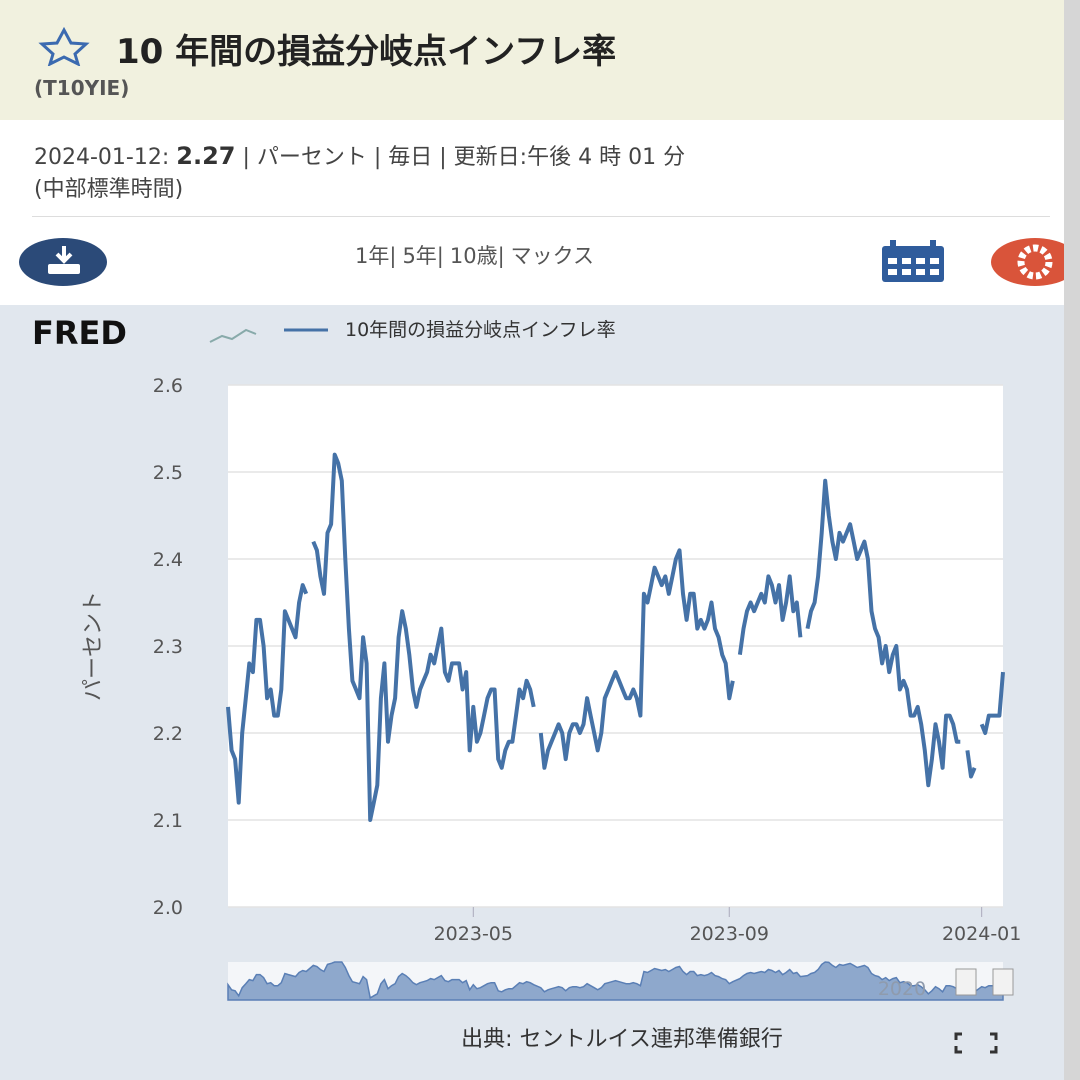  Describe the element at coordinates (729, 934) in the screenshot. I see `x-tick-label: 2023-09` at that location.